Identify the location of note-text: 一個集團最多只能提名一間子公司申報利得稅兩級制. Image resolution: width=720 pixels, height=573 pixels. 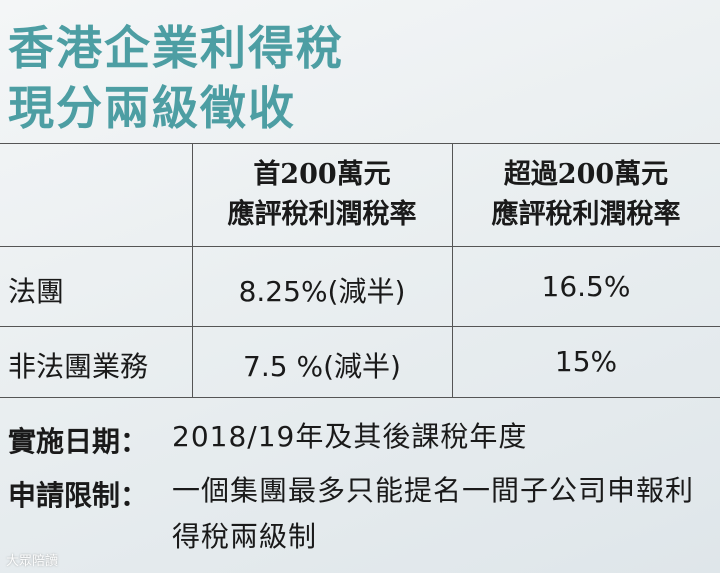
(433, 513).